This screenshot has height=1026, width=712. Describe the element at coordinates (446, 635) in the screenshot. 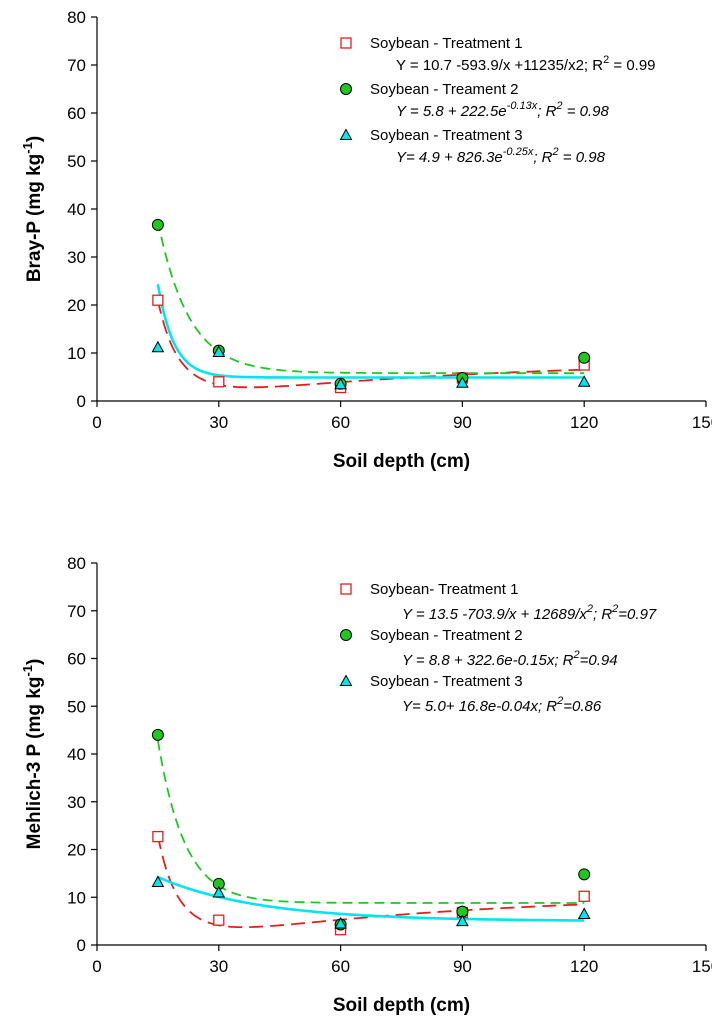

I see `legend-label-series-2: Soybean - Treatment 2` at that location.